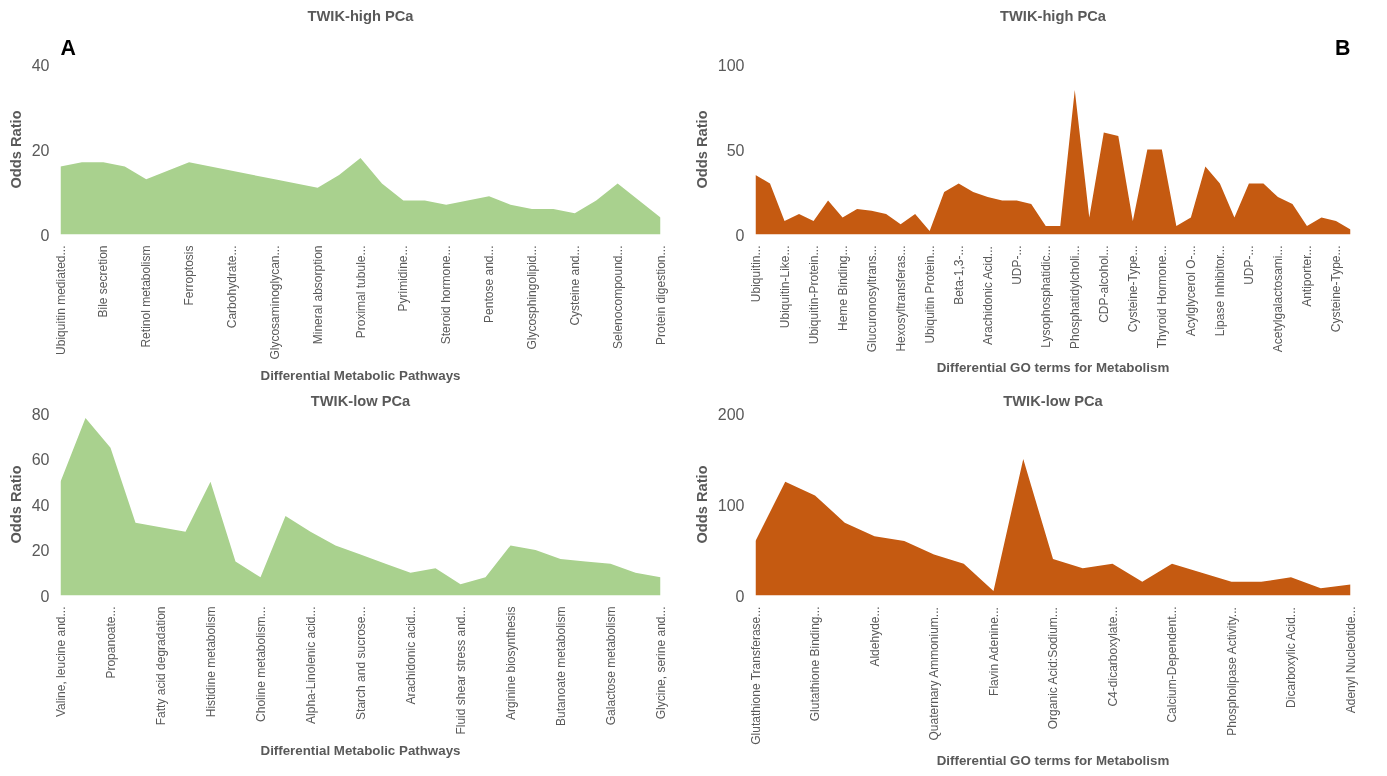 This screenshot has height=776, width=1387. I want to click on y-tick-label: 80, so click(40, 414).